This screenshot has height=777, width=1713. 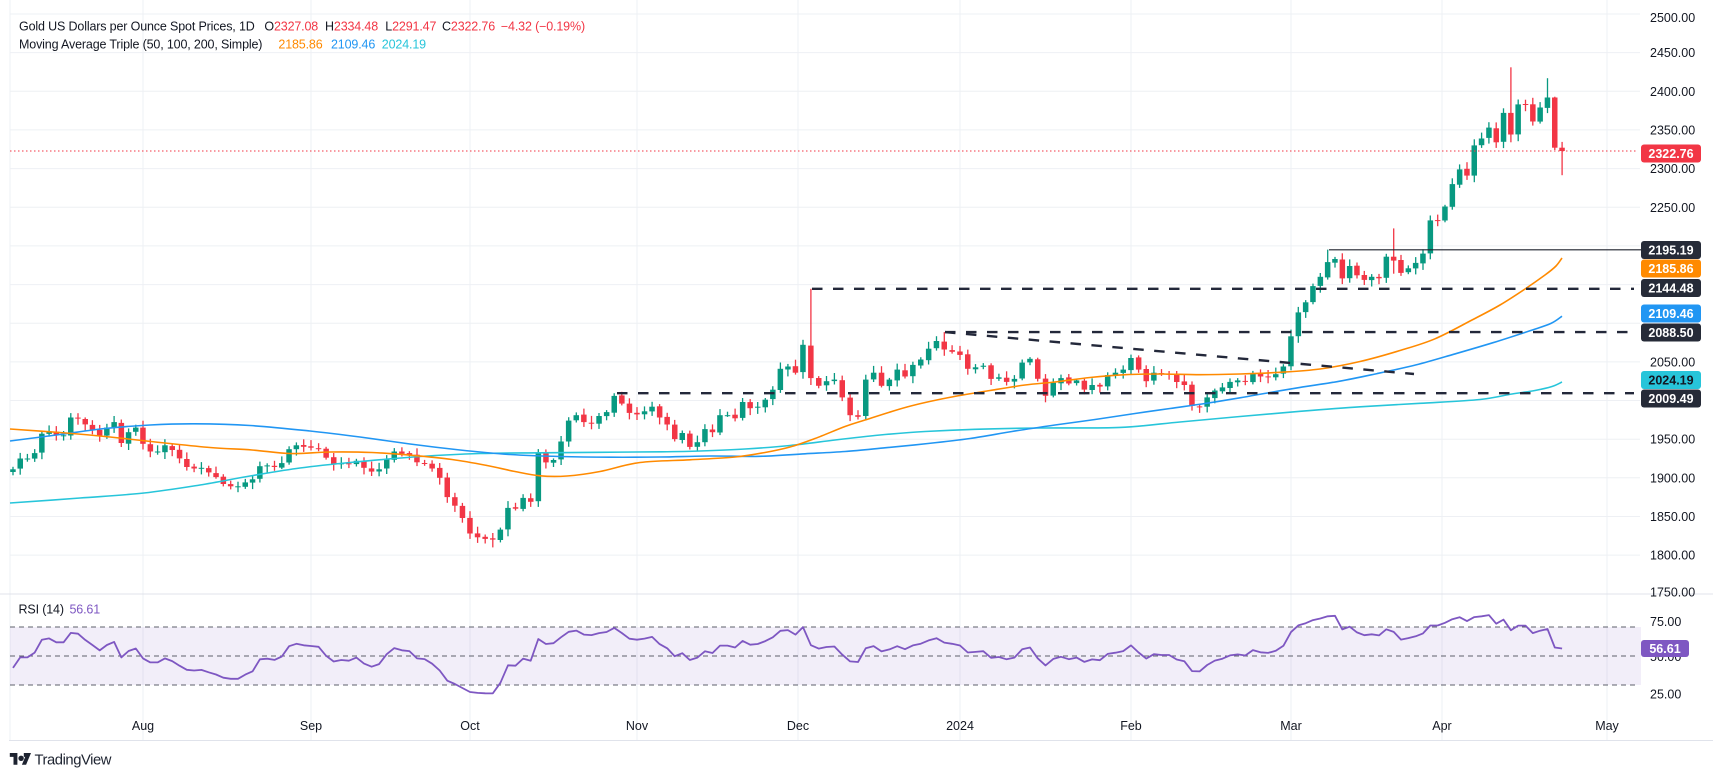 I want to click on svg-text: Mar, so click(x=1291, y=726).